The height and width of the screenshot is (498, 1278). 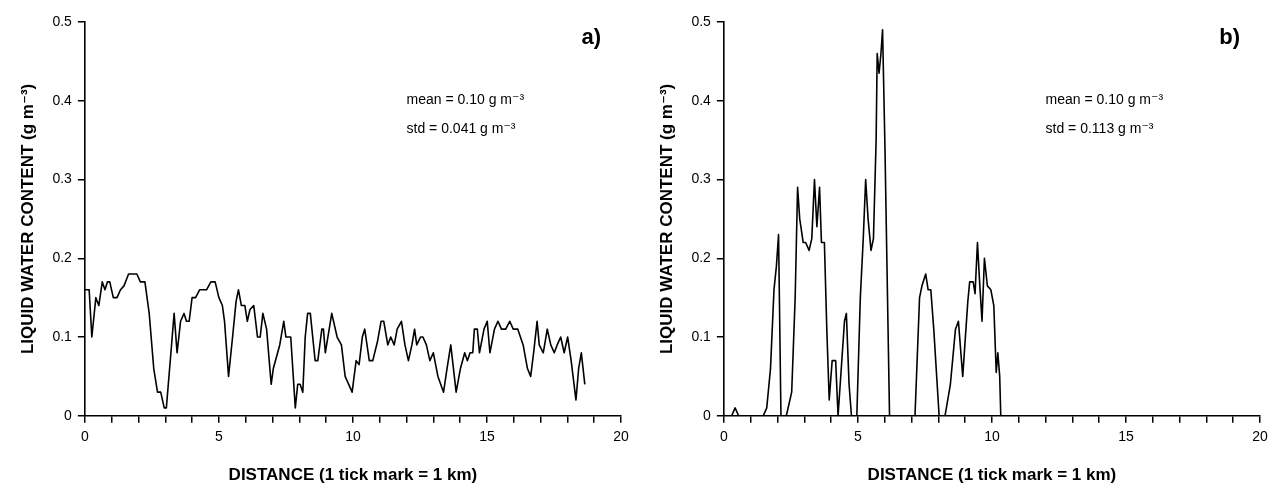 What do you see at coordinates (461, 128) in the screenshot?
I see `annotation: std = 0.041 g m⁻³` at bounding box center [461, 128].